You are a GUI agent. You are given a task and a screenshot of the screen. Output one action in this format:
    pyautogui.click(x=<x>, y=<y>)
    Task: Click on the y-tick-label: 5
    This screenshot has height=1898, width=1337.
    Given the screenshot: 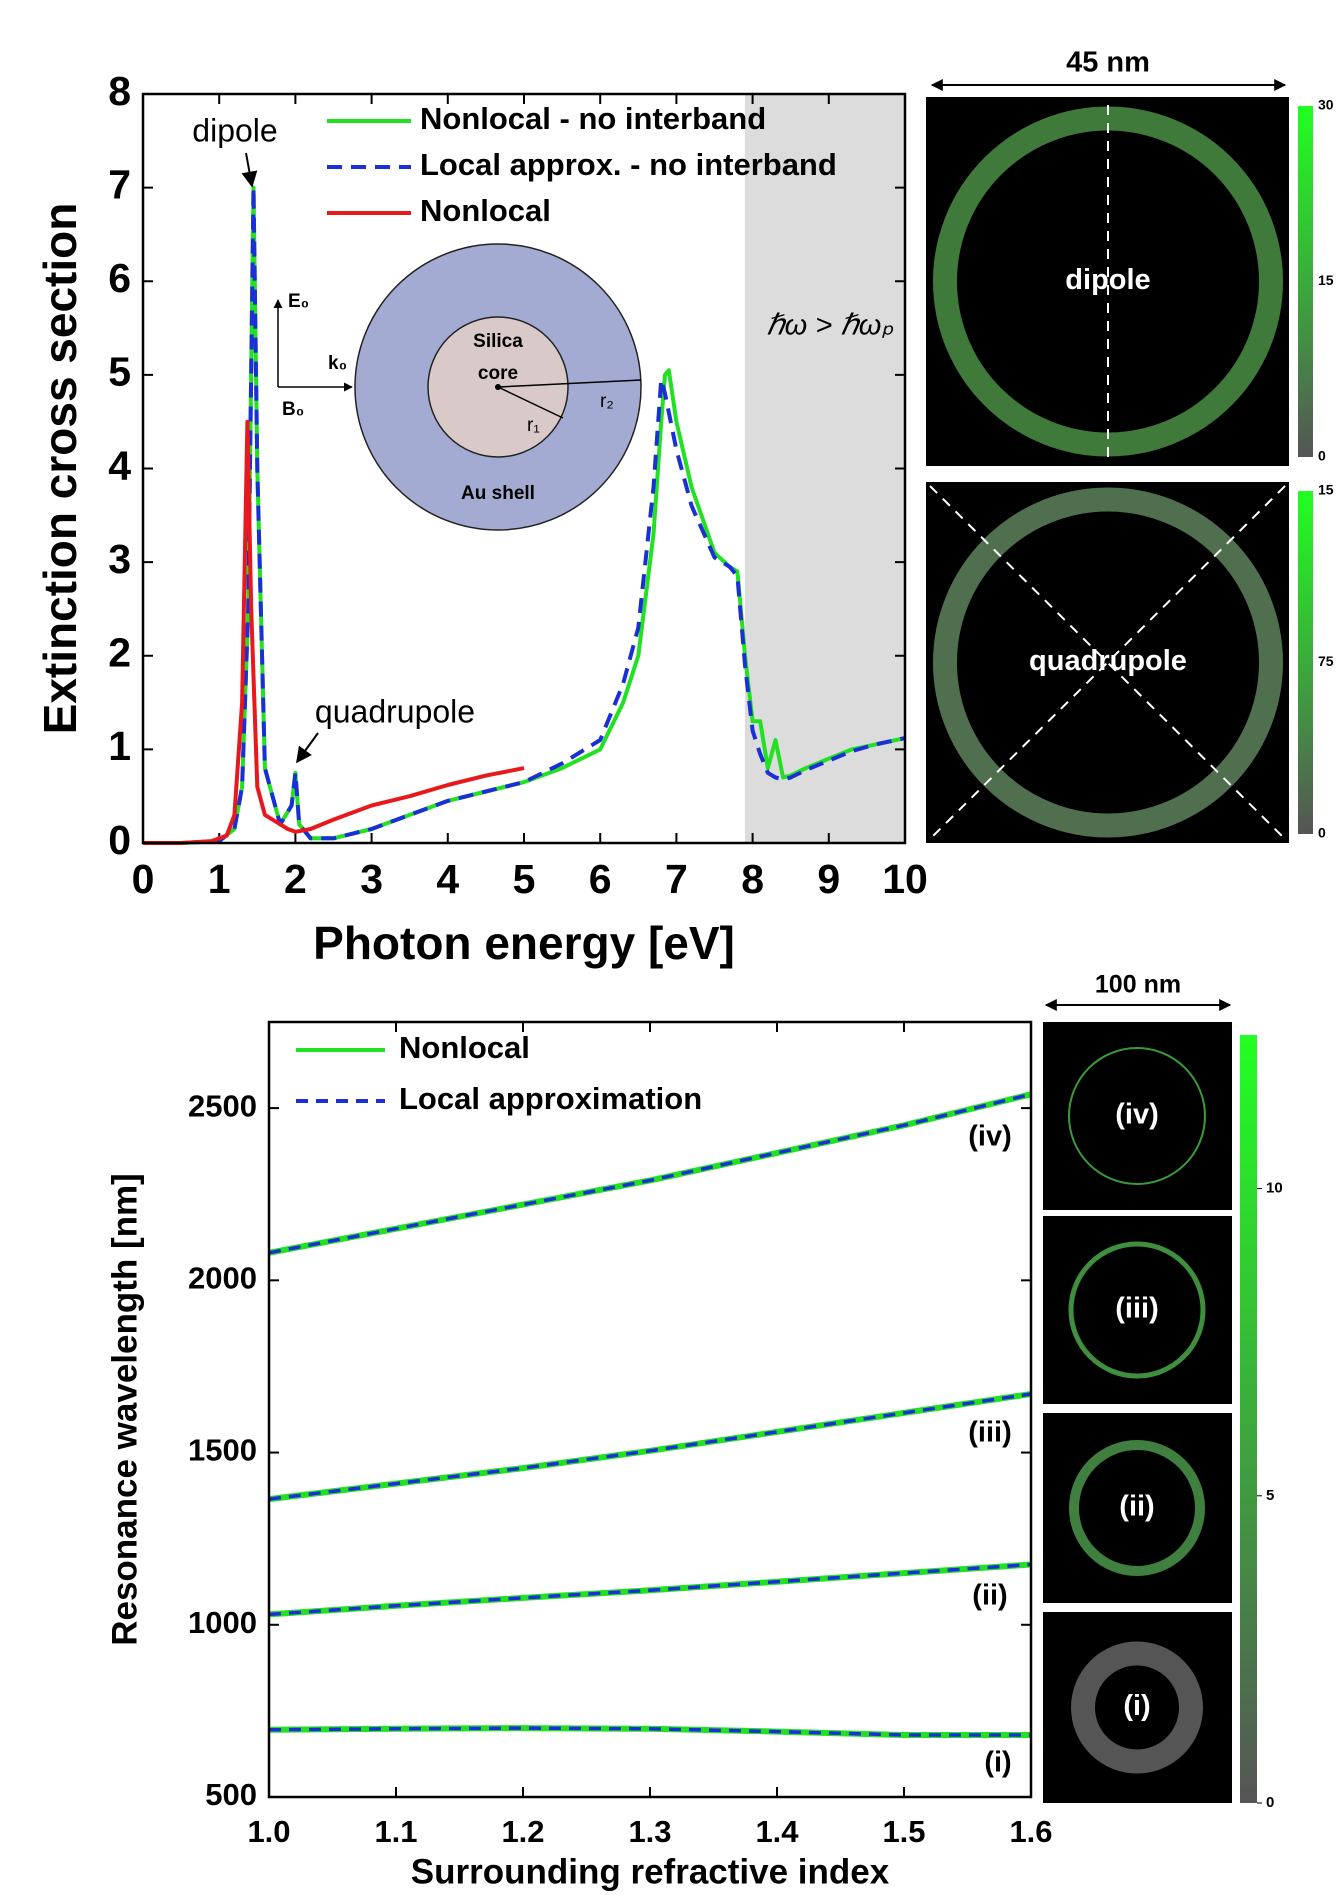 What is the action you would take?
    pyautogui.click(x=119, y=372)
    